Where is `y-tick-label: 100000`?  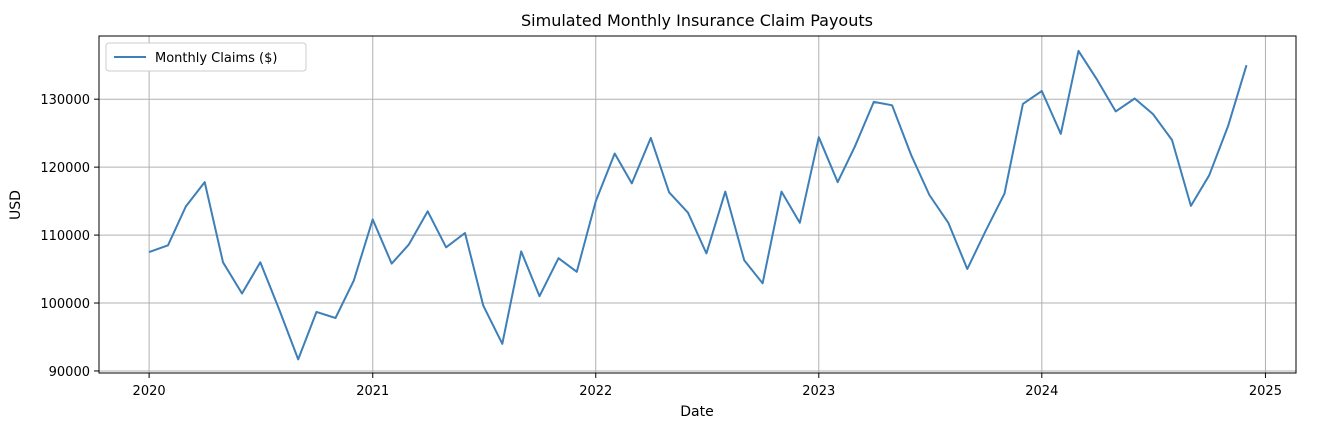
y-tick-label: 100000 is located at coordinates (65, 304).